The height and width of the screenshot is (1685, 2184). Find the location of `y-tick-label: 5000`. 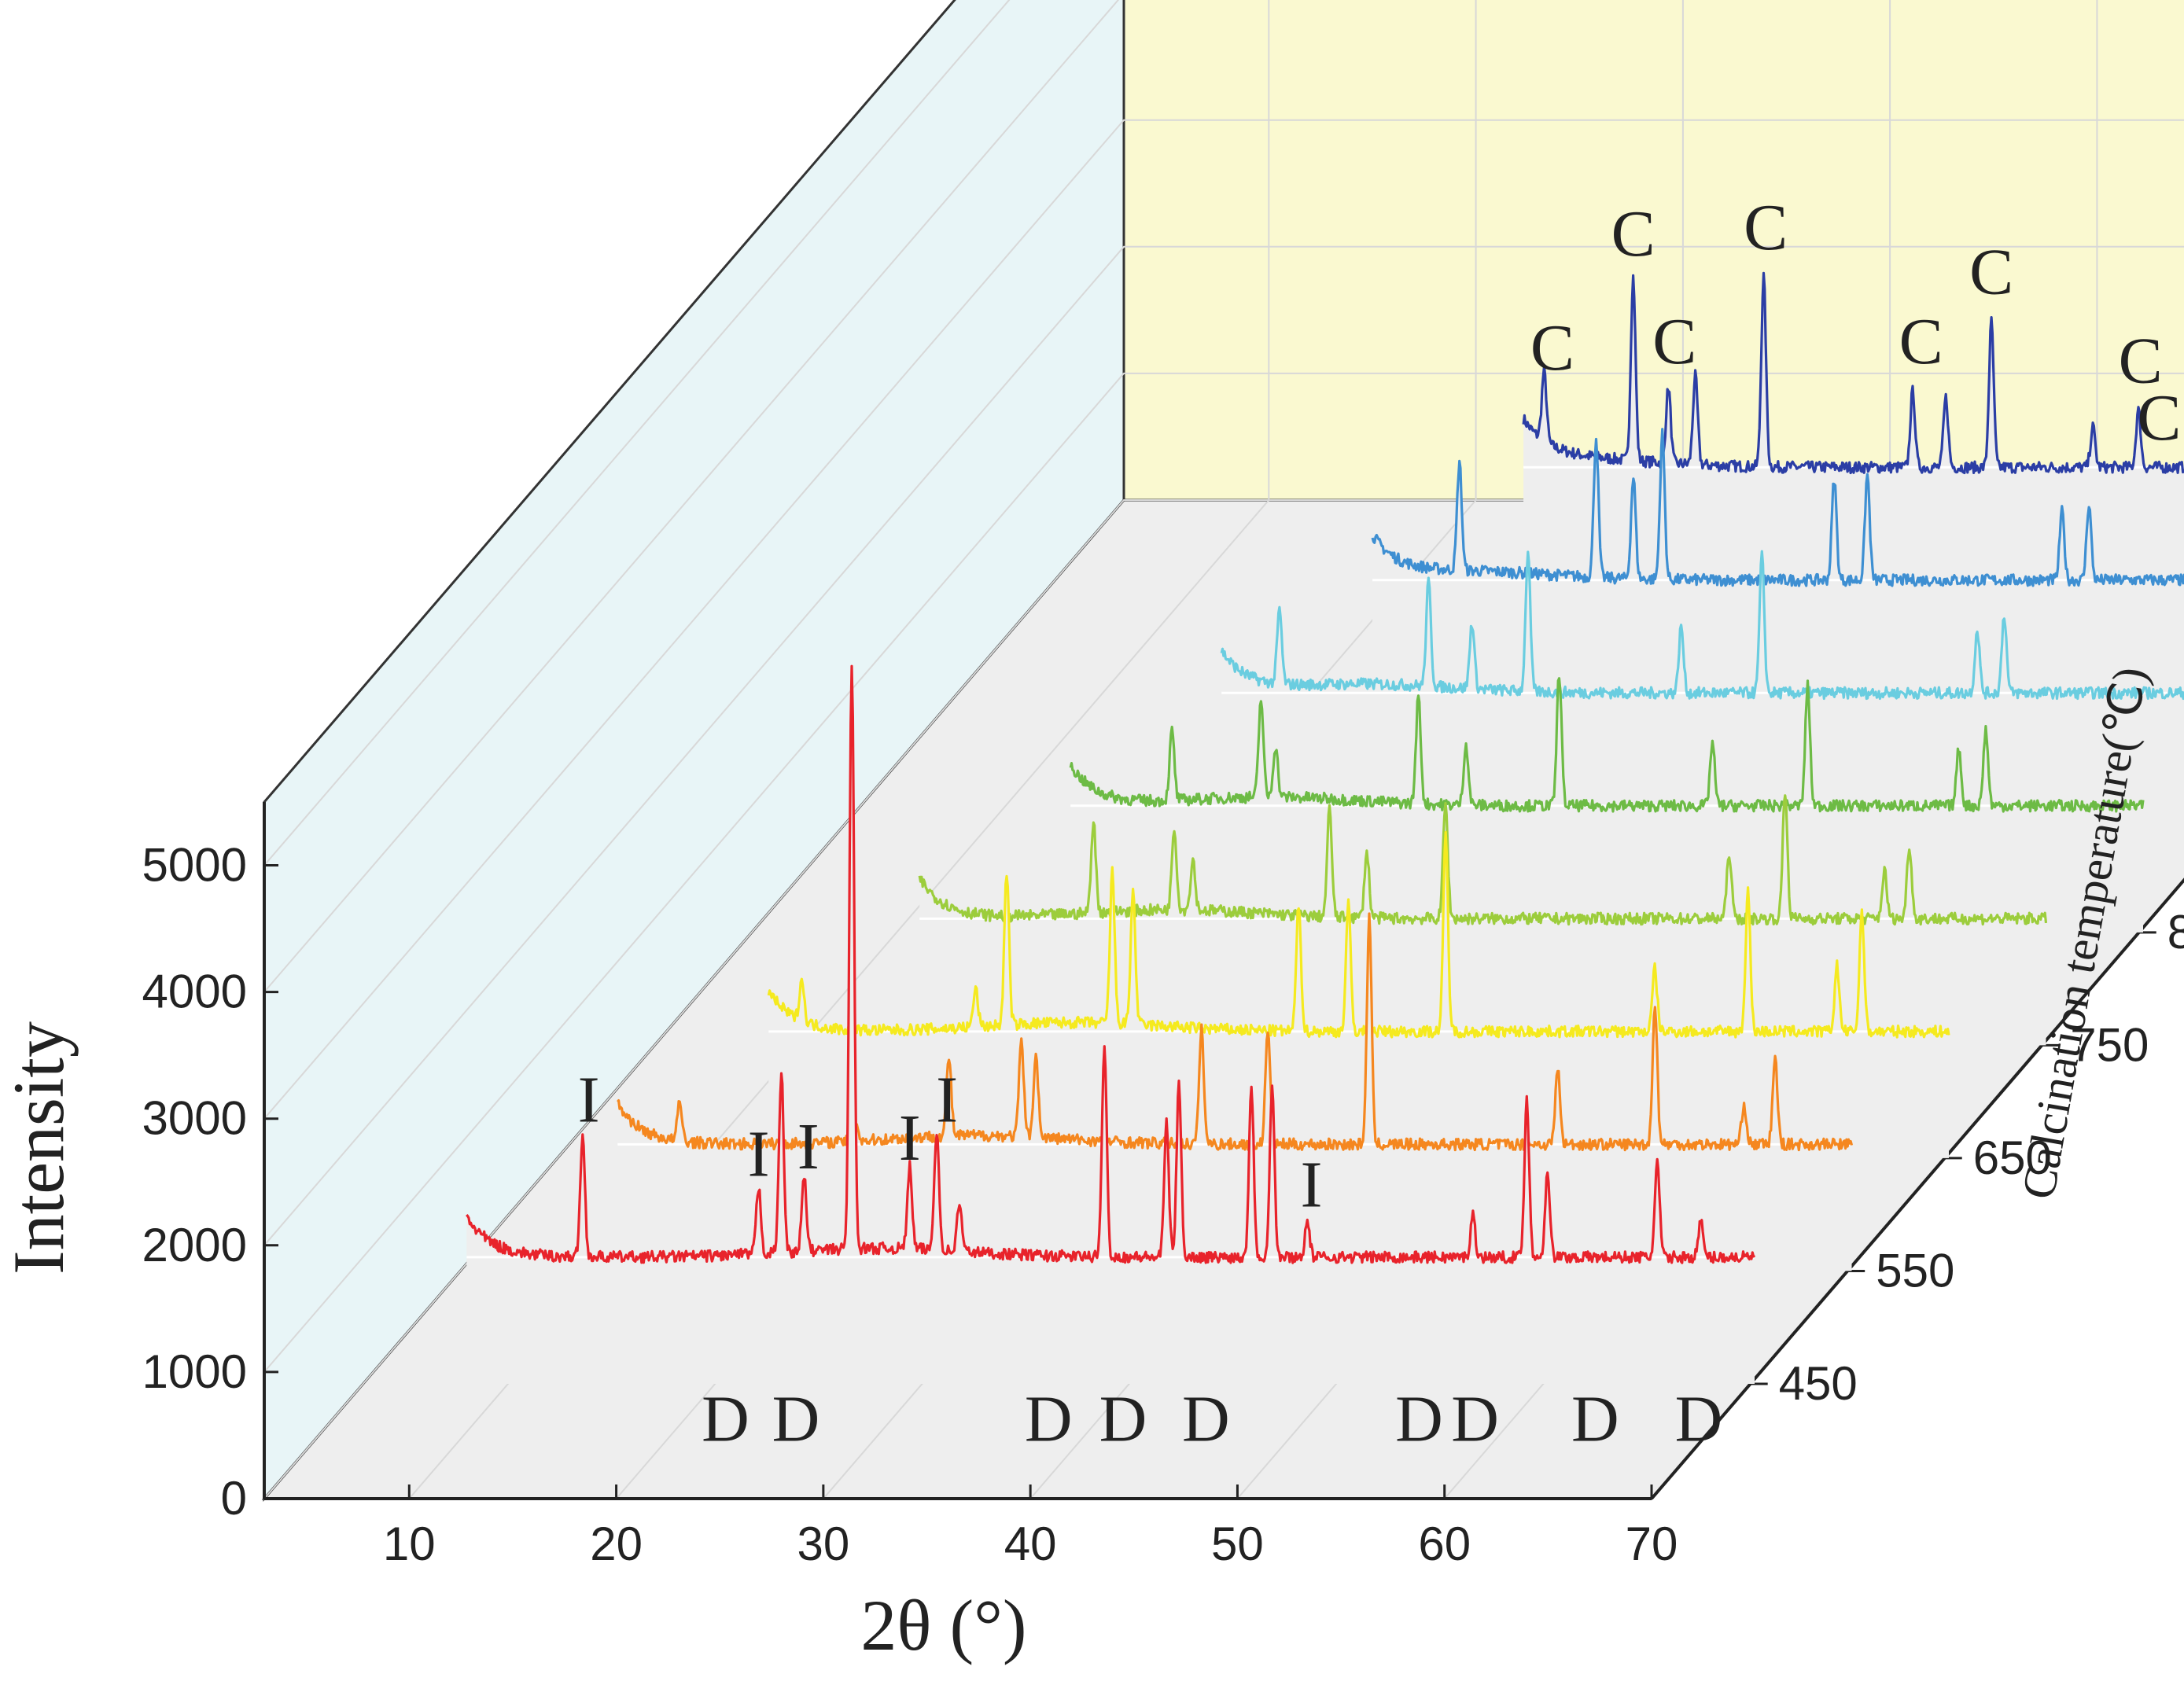

y-tick-label: 5000 is located at coordinates (194, 866).